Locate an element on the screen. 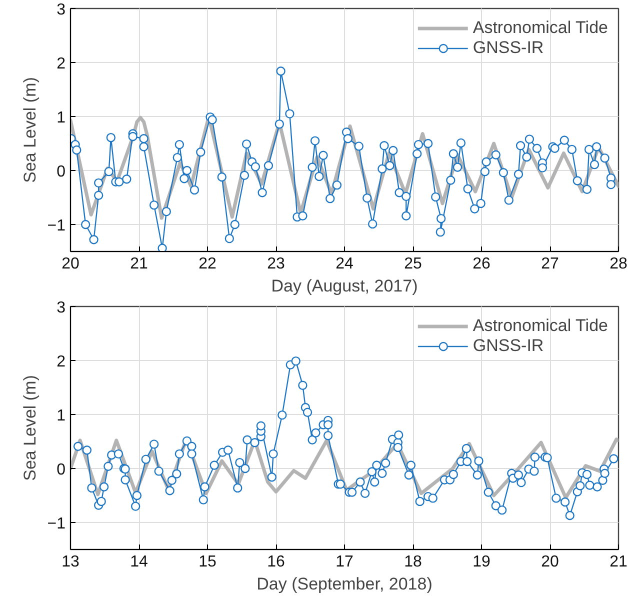 The image size is (630, 597). x-tick-label: 22 is located at coordinates (207, 264).